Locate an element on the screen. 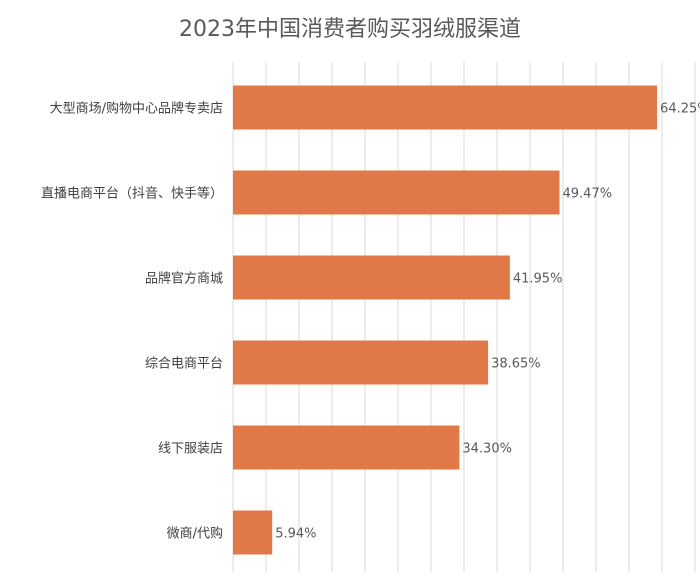  category-label-3: 综合电商平台 is located at coordinates (184, 364).